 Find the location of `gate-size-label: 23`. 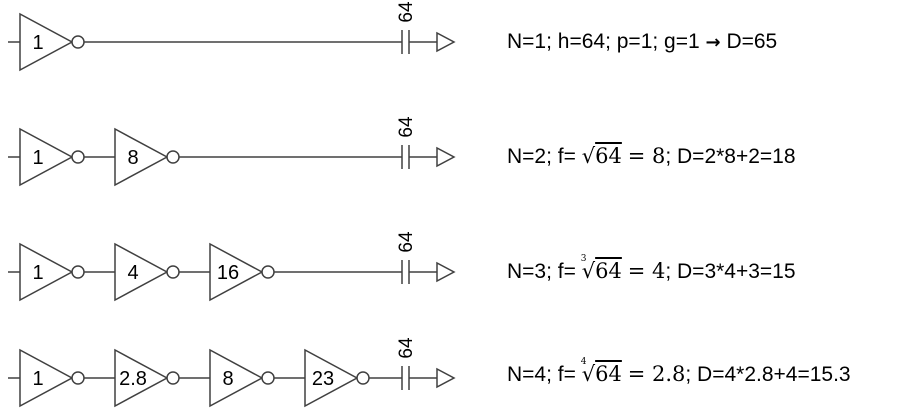

gate-size-label: 23 is located at coordinates (323, 379).